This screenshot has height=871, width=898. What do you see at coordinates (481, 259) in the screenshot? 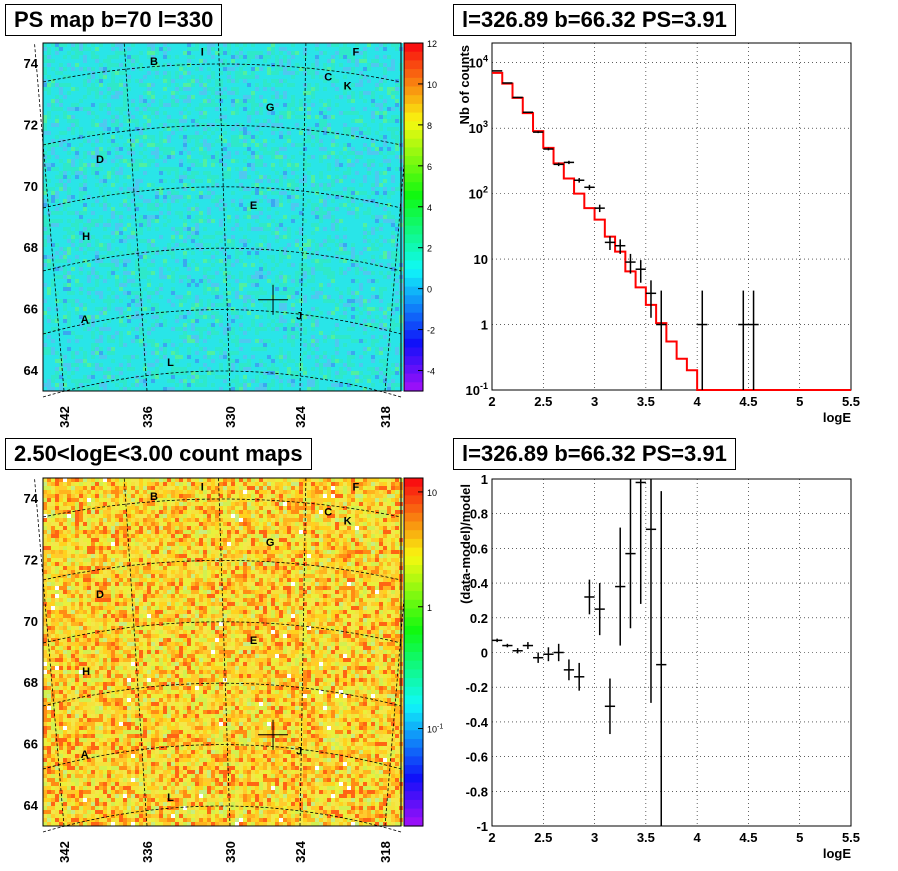
I see `y-tick-label: 10` at bounding box center [481, 259].